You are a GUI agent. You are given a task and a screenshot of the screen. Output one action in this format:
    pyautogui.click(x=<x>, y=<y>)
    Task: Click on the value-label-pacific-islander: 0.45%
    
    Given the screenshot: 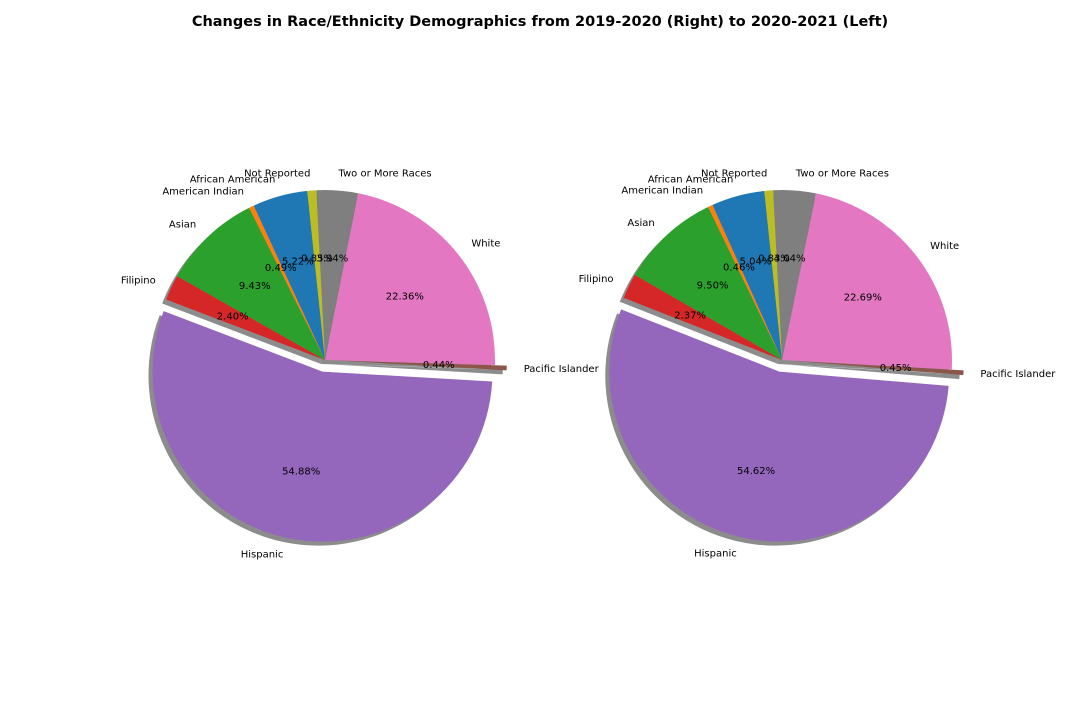 What is the action you would take?
    pyautogui.click(x=896, y=368)
    